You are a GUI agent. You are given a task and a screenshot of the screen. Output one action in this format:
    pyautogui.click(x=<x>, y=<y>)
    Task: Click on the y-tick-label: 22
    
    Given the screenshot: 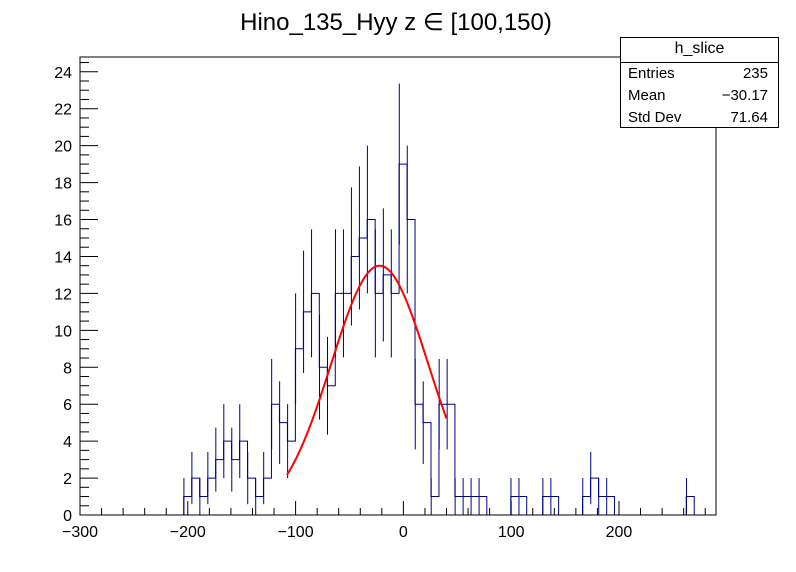 What is the action you would take?
    pyautogui.click(x=63, y=110)
    